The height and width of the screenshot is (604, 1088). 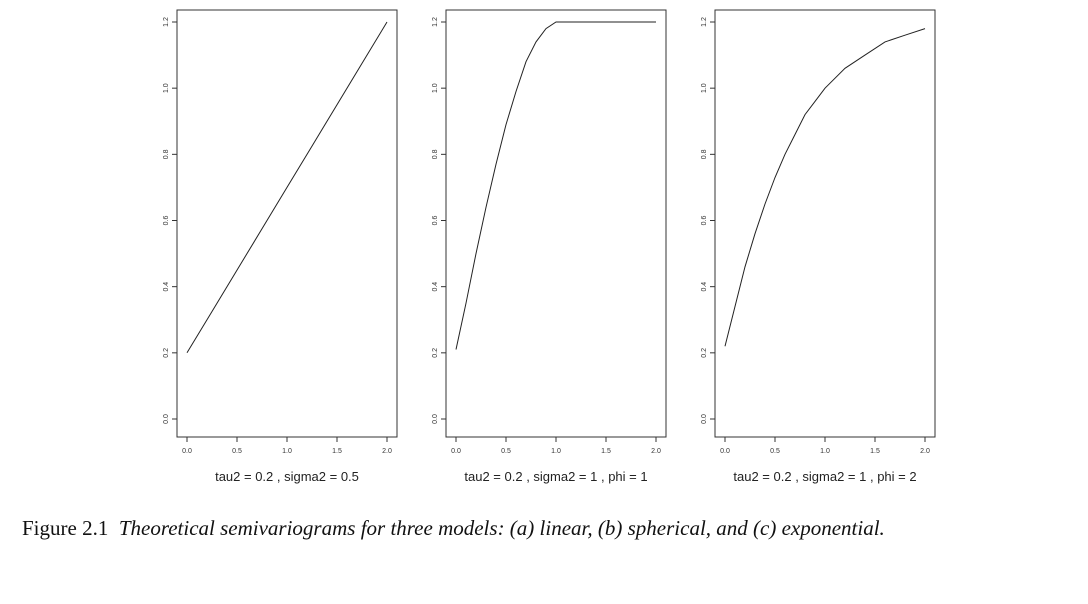 What do you see at coordinates (287, 476) in the screenshot?
I see `x-axis-label-1: tau2 = 0.2 , sigma2 = 0.5` at bounding box center [287, 476].